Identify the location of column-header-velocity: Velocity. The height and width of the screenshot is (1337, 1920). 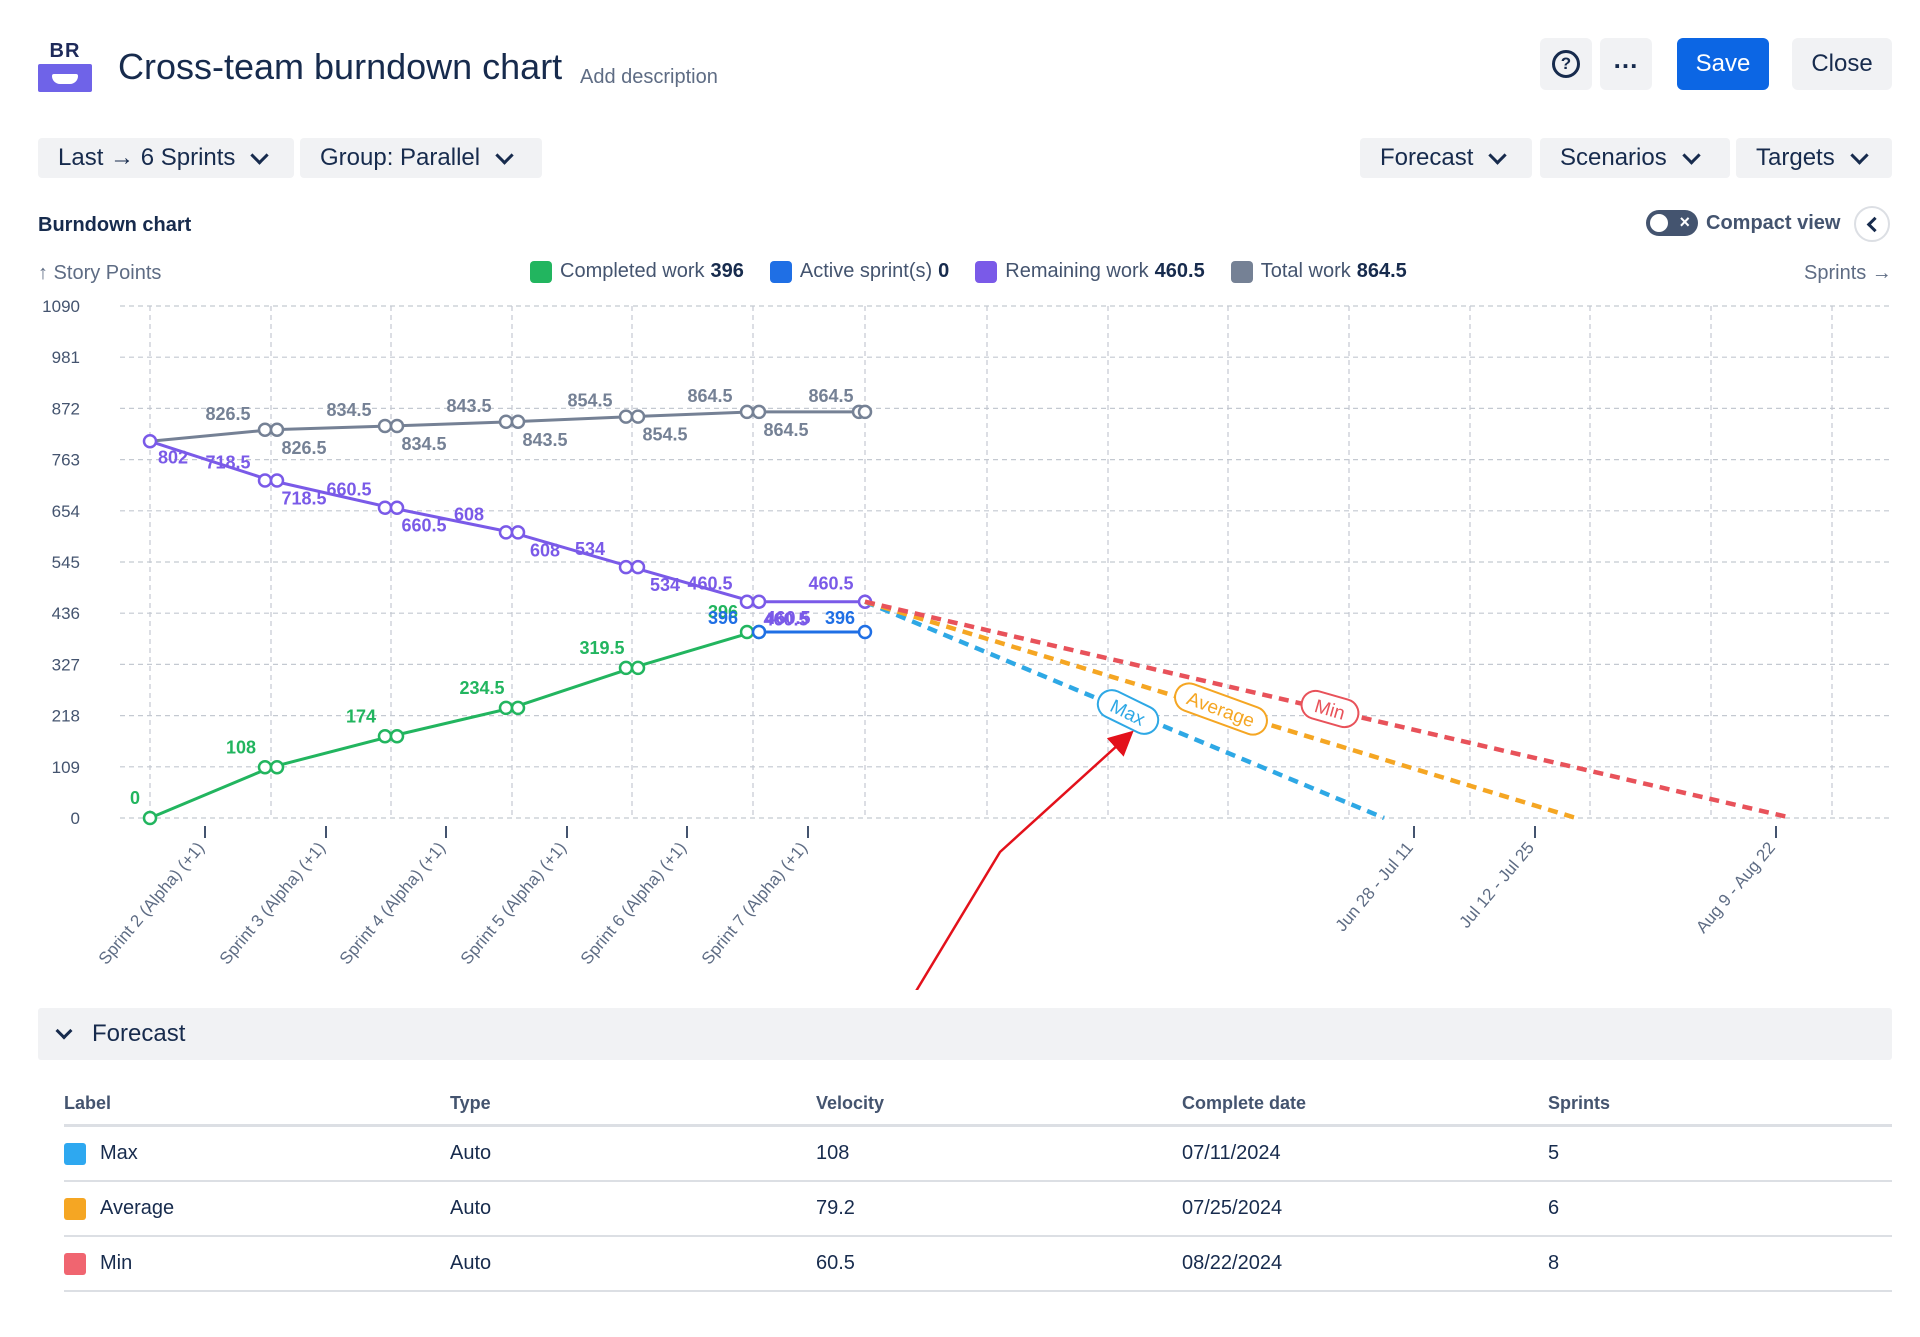
(850, 1102).